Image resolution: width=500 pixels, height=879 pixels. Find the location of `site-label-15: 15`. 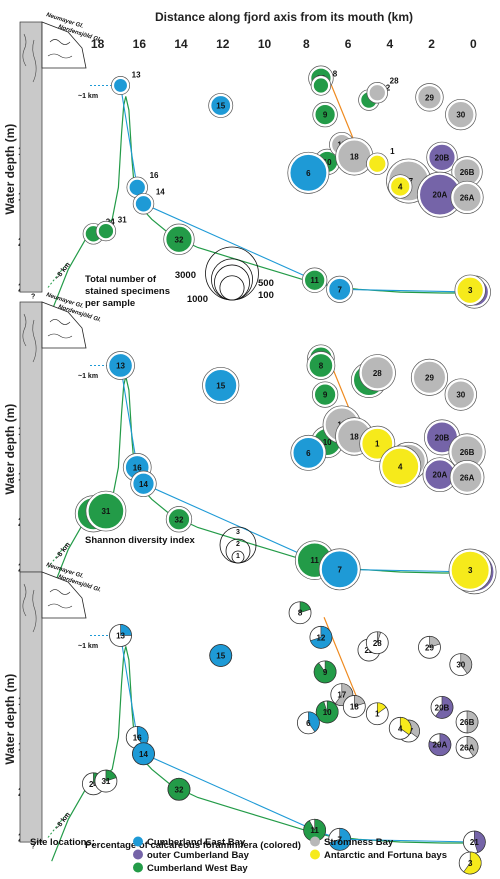

site-label-15: 15 is located at coordinates (220, 656).